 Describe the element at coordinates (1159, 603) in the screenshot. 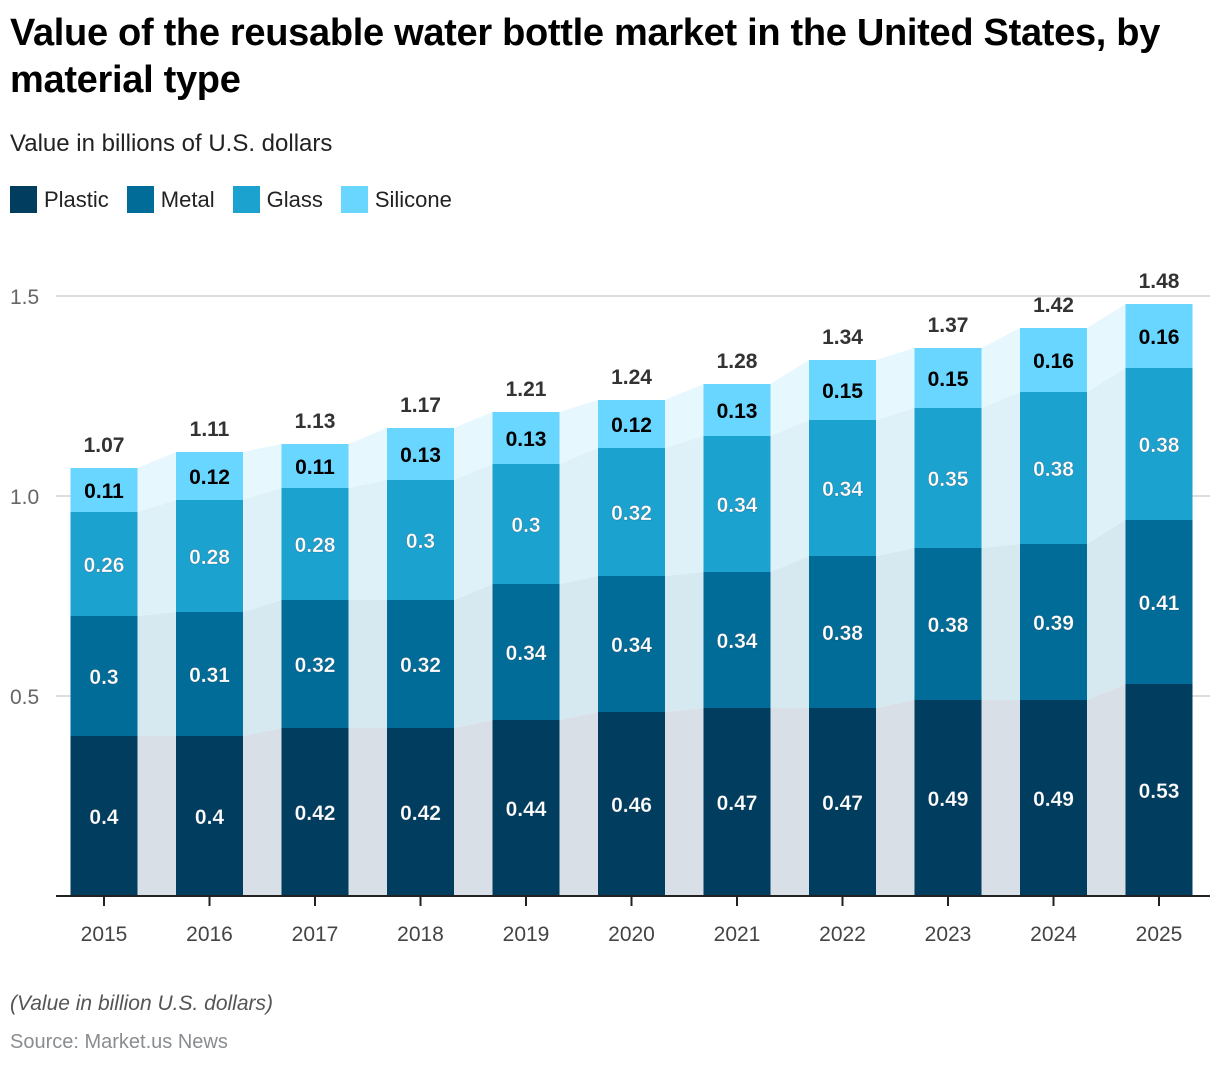

I see `data-label-metal: 0.41` at that location.